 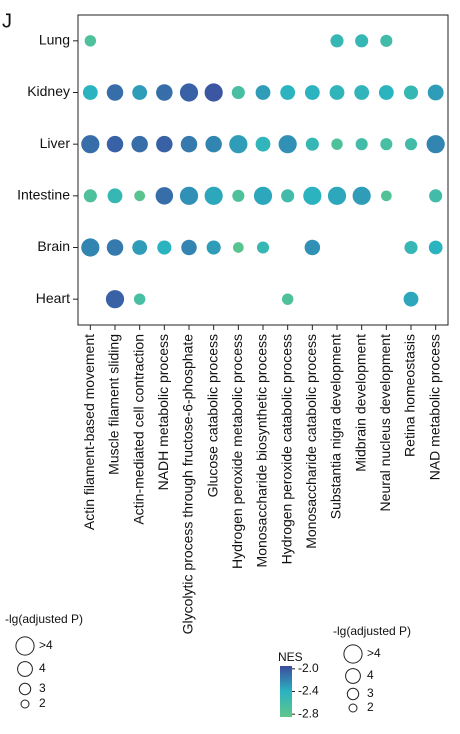 What do you see at coordinates (262, 450) in the screenshot?
I see `x-tick-label: Monosaccharide biosynthetic process` at bounding box center [262, 450].